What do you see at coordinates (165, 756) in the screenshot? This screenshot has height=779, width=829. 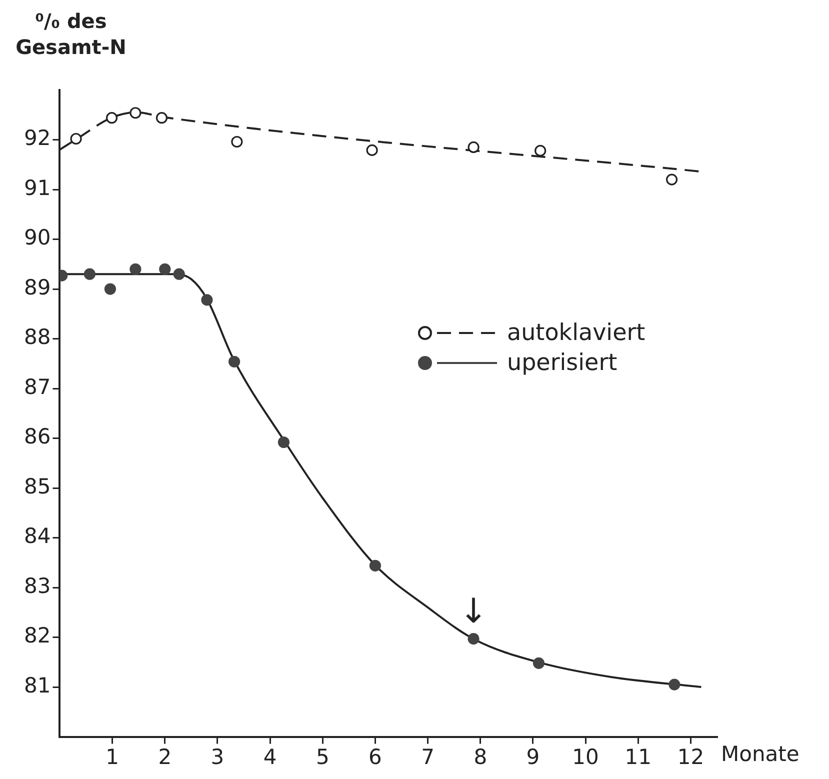 I see `x-tick-label: 2` at bounding box center [165, 756].